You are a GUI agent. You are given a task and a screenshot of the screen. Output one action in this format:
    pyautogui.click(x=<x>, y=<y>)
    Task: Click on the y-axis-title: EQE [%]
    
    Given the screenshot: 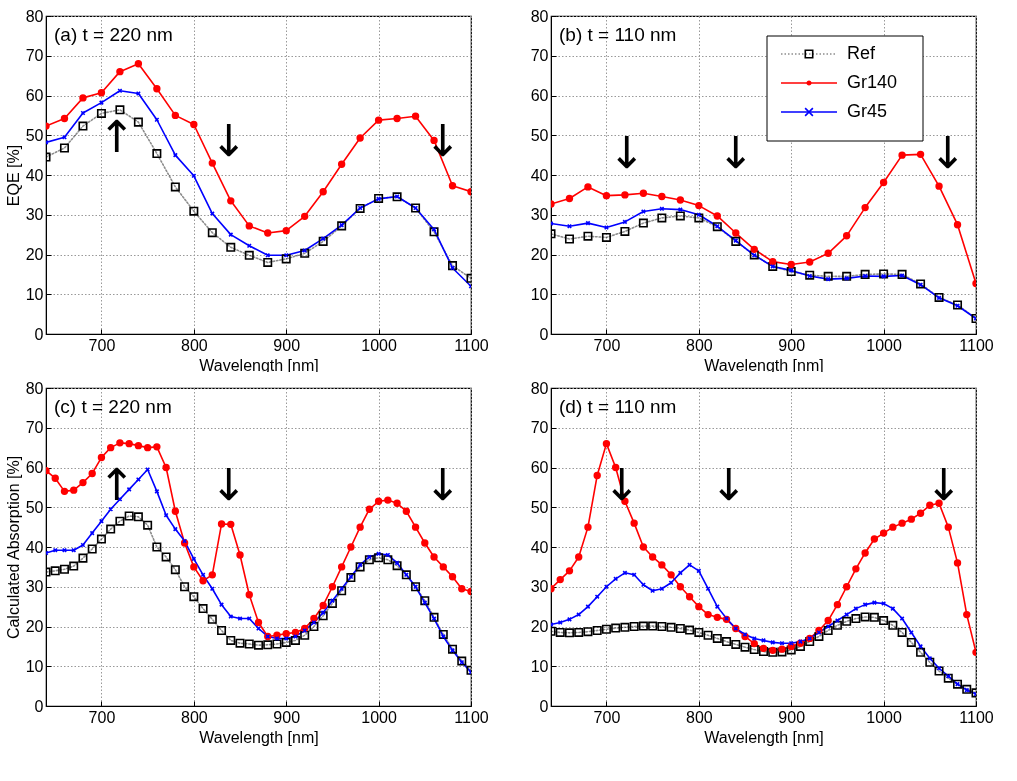 What is the action you would take?
    pyautogui.click(x=13, y=175)
    